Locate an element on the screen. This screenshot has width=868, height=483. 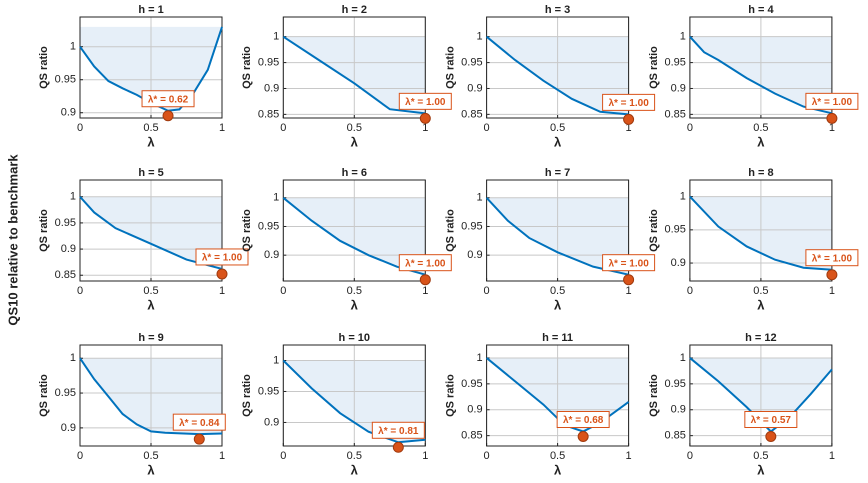
annotation: λ* = 0.62 is located at coordinates (168, 99).